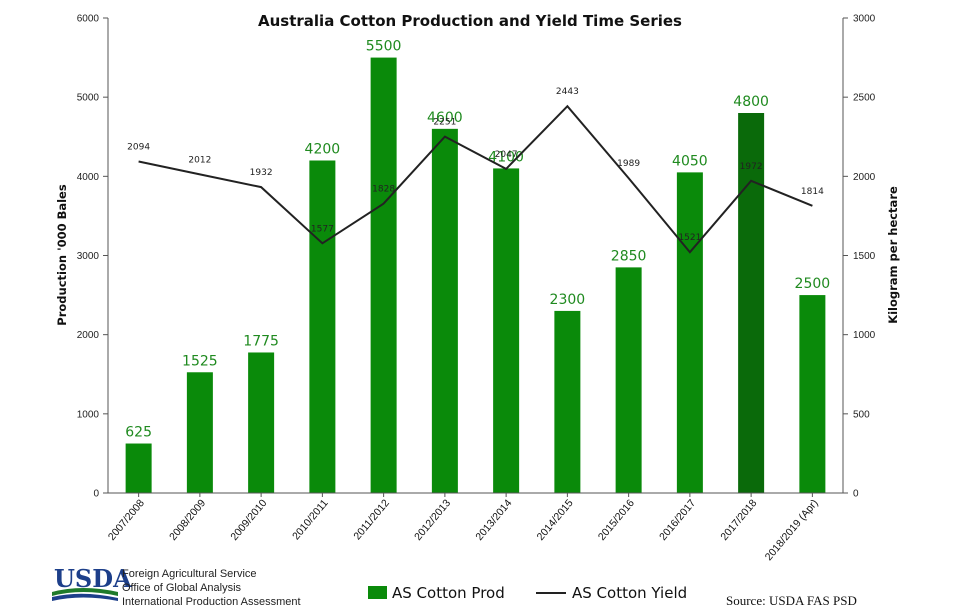  I want to click on left-tick-label: 6000, so click(88, 19).